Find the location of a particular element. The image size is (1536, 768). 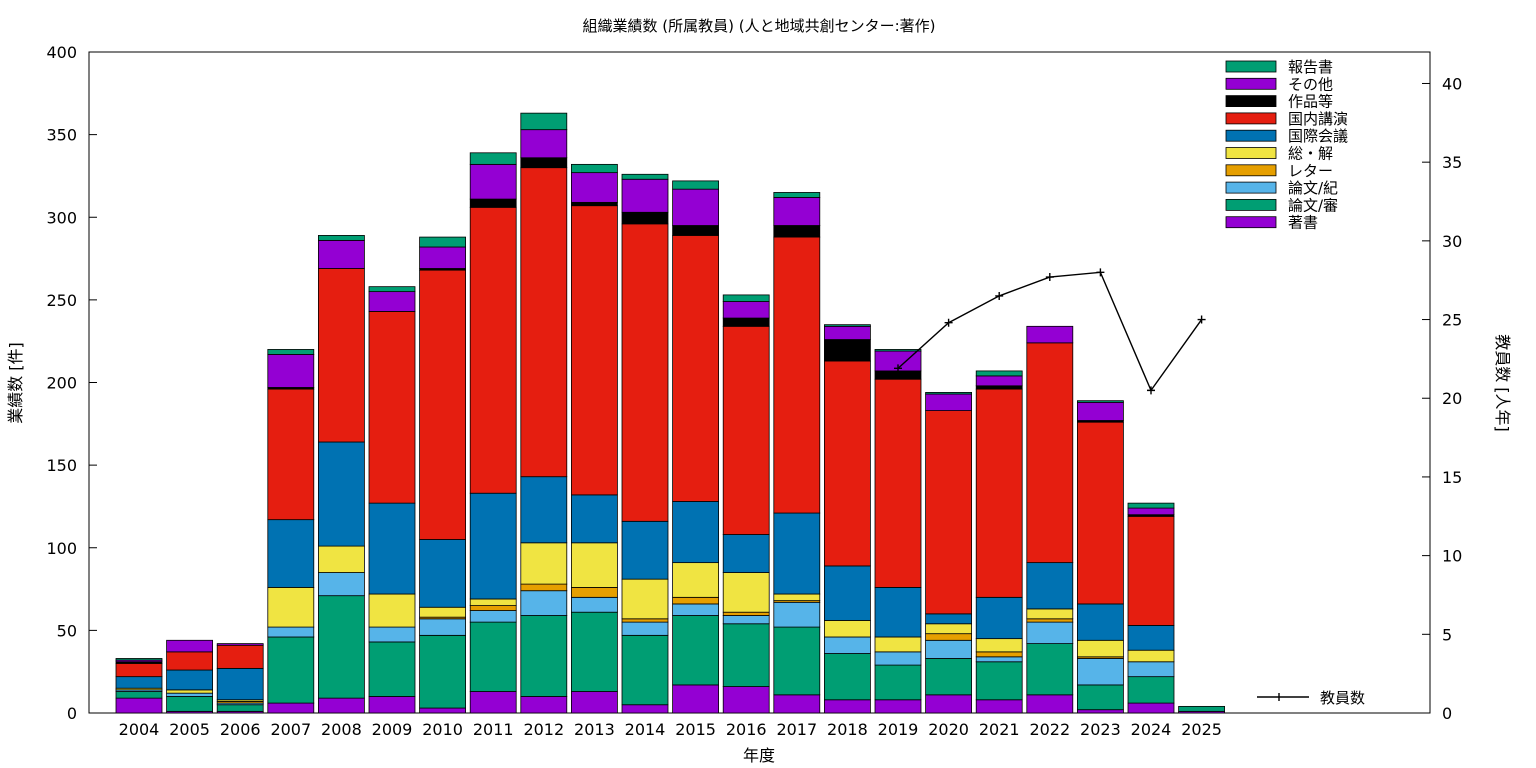

x-tick-label: 2013 is located at coordinates (594, 729).